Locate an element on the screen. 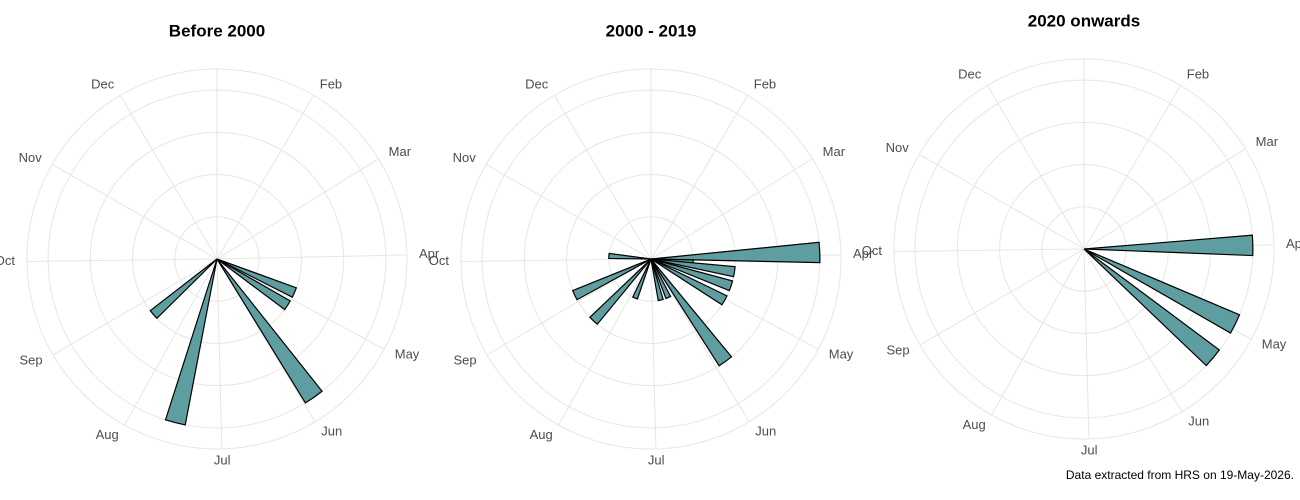 The height and width of the screenshot is (500, 1300). chart-title: 2000 - 2019 is located at coordinates (651, 30).